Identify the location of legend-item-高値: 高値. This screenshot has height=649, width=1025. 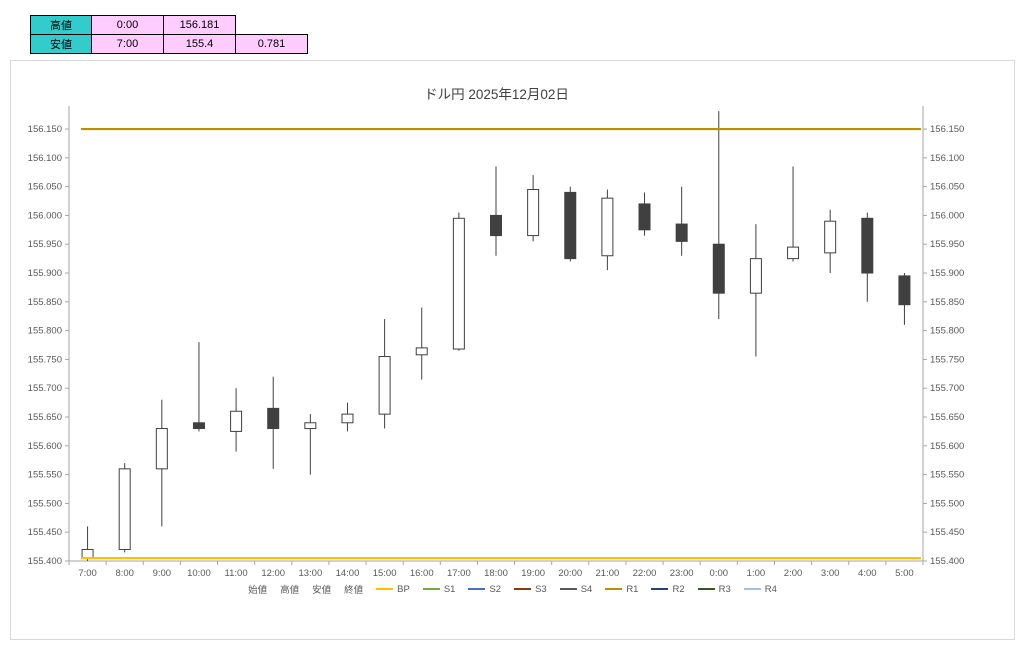
(289, 589).